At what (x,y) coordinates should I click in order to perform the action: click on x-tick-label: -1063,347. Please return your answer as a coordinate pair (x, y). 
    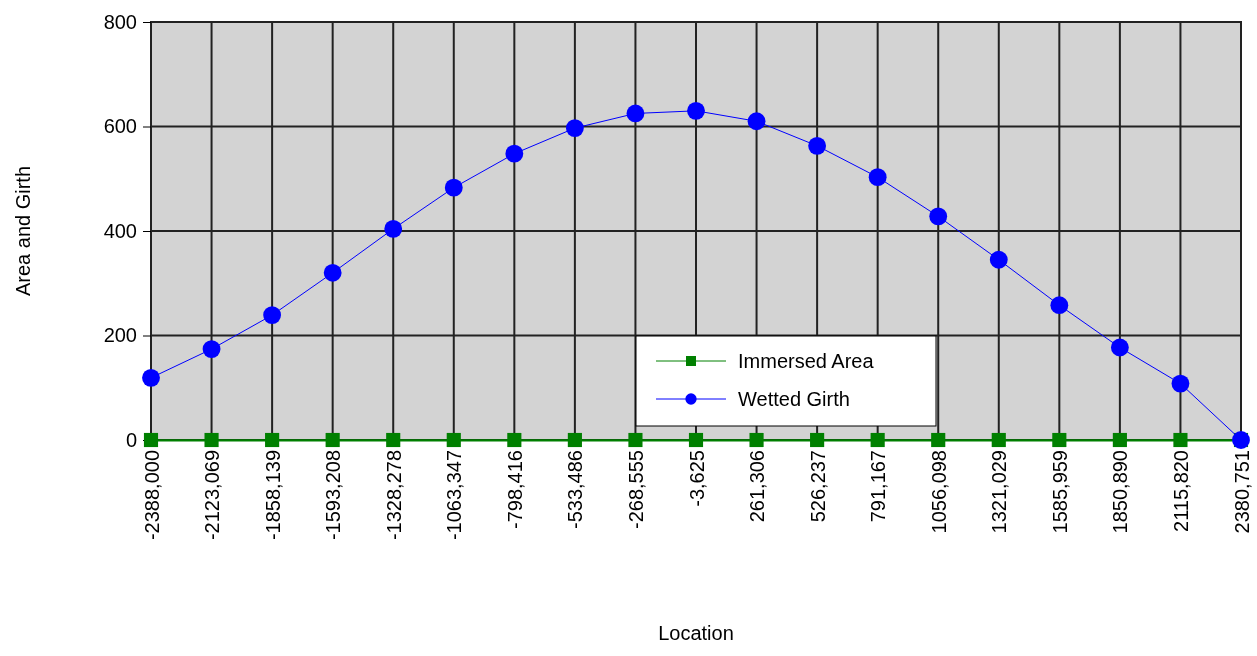
    Looking at the image, I should click on (454, 495).